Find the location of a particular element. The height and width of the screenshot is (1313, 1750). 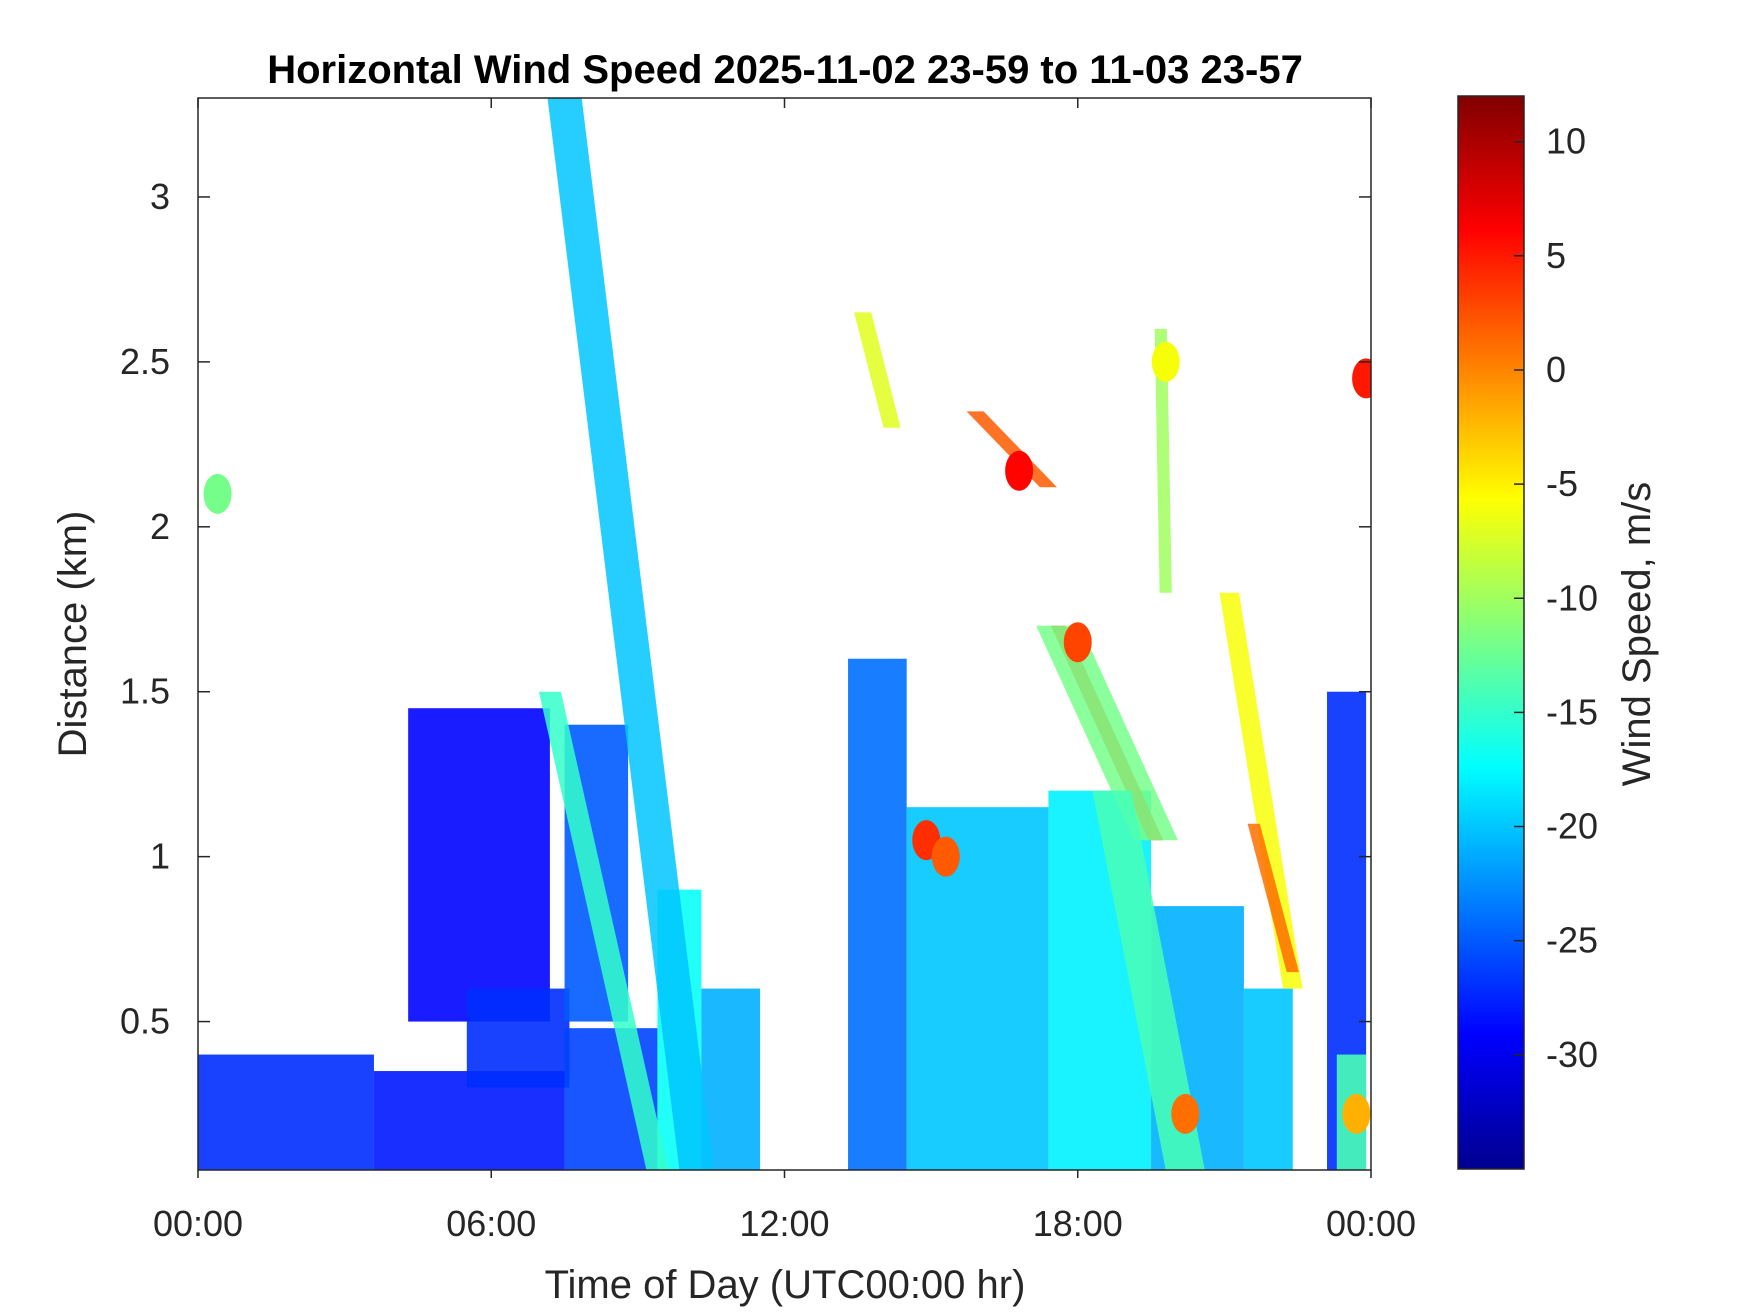

y-tick-label-3: 2 is located at coordinates (160, 526).